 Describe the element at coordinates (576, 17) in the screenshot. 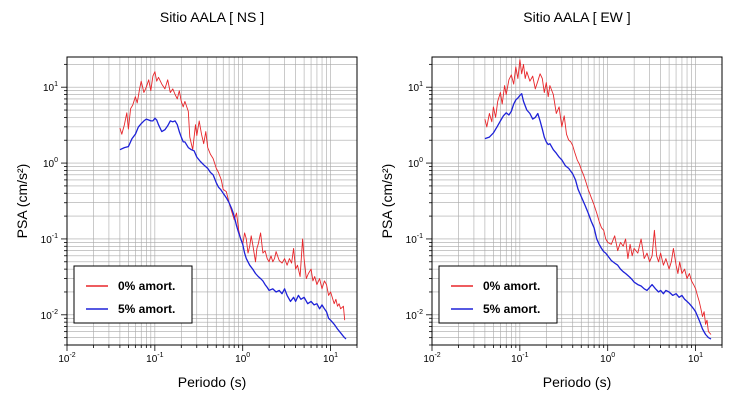

I see `chart-title: Sitio AALA [ EW ]` at that location.